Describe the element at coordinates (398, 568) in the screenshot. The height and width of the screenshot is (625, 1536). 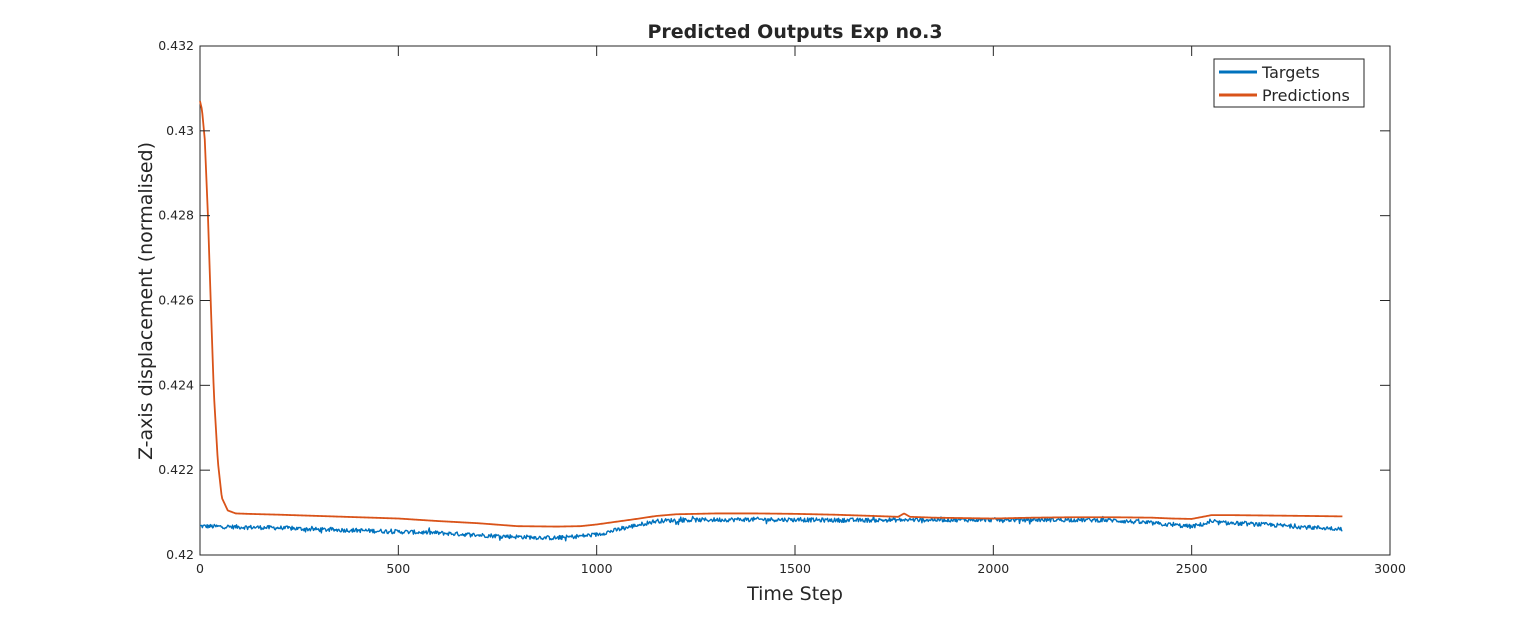
I see `x-tick-label: 500` at that location.